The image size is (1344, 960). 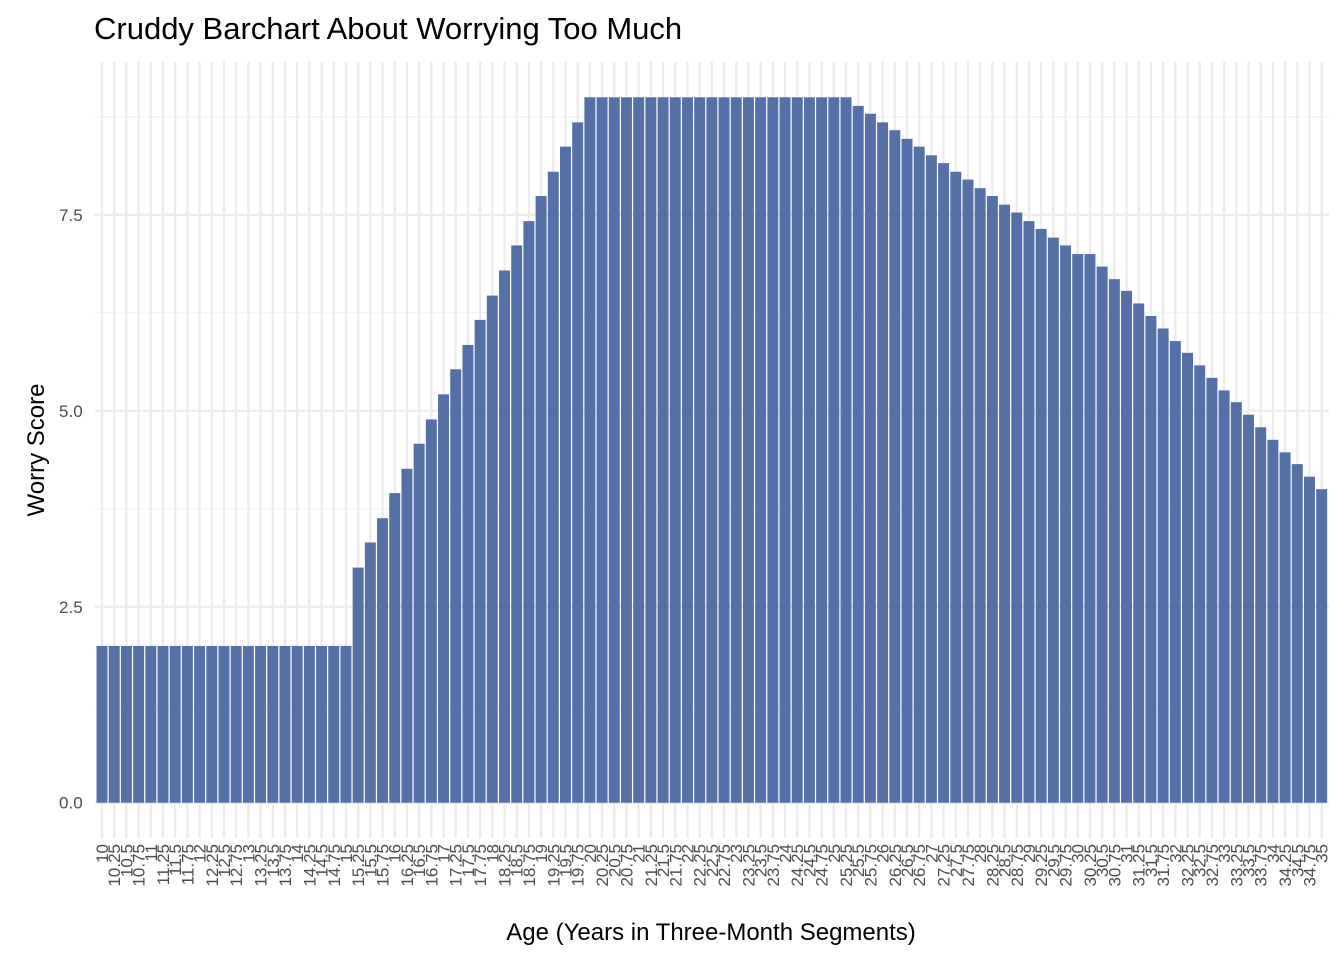 What do you see at coordinates (383, 865) in the screenshot?
I see `x-tick-label: 15.75` at bounding box center [383, 865].